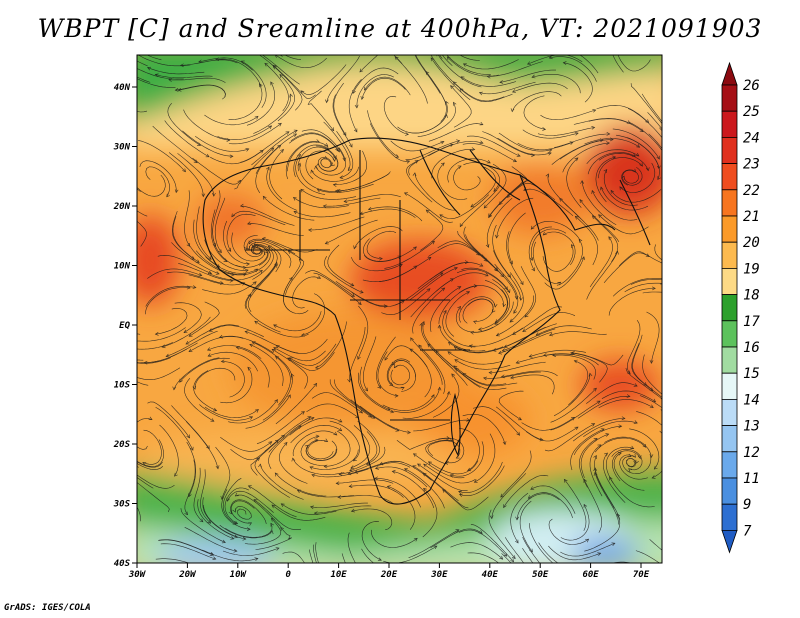 This screenshot has width=800, height=618. I want to click on colorbar-segment, so click(729, 517).